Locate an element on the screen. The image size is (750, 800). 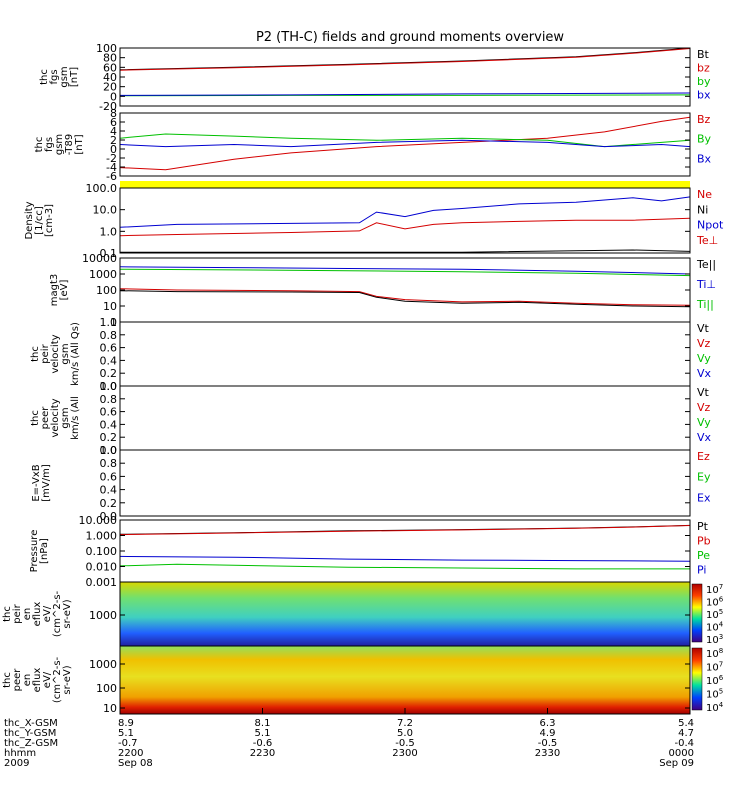
panel-fgs-t89 is located at coordinates (405, 144).